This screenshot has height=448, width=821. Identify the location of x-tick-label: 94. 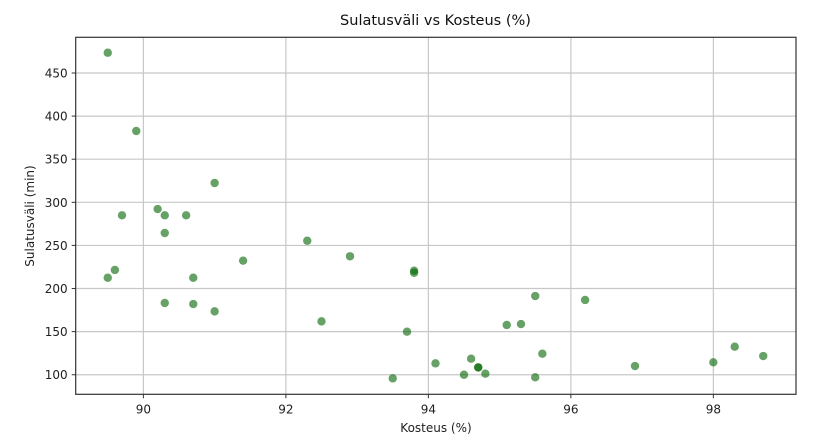
(428, 409).